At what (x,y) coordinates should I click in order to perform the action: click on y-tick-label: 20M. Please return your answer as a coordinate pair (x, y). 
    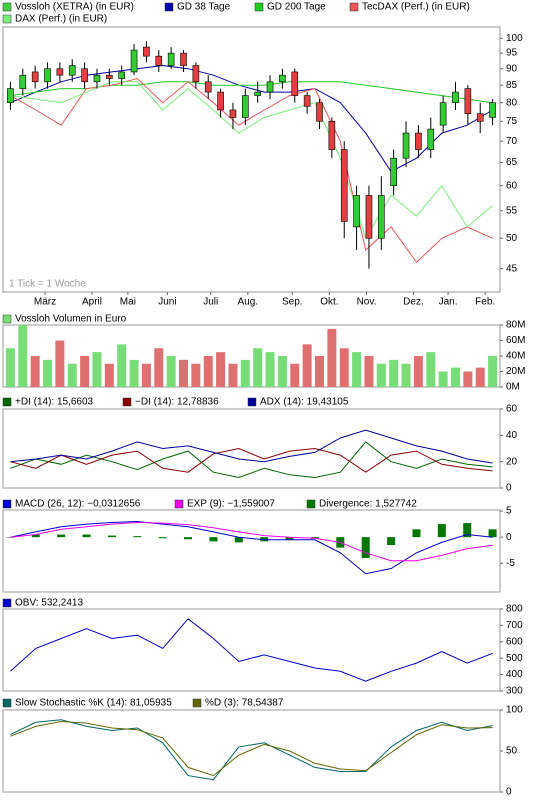
    Looking at the image, I should click on (515, 371).